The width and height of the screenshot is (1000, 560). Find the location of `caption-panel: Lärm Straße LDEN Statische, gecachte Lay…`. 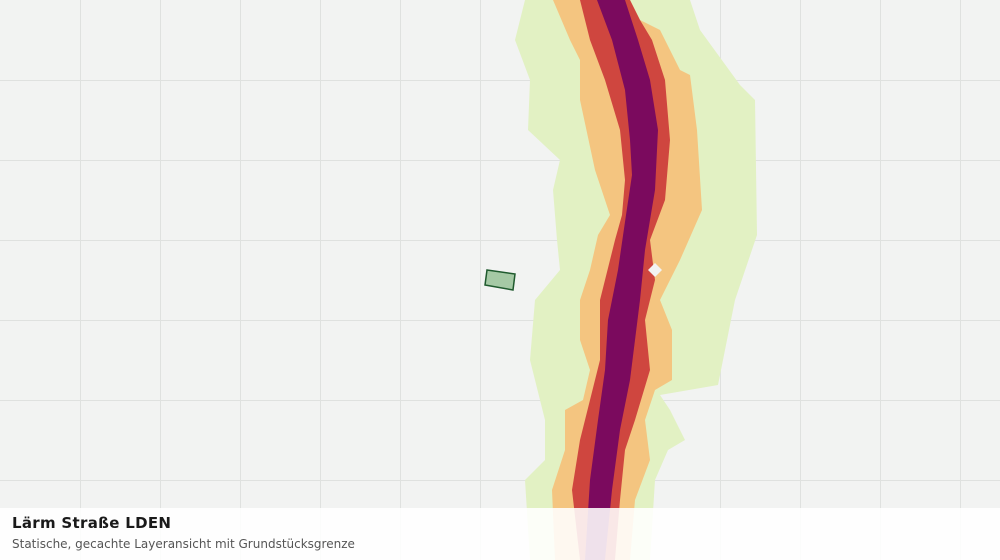

caption-panel: Lärm Straße LDEN Statische, gecachte Lay… is located at coordinates (500, 534).